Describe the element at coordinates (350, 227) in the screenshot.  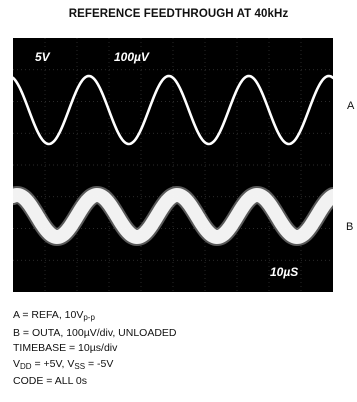
I see `channel-b-label: B` at that location.